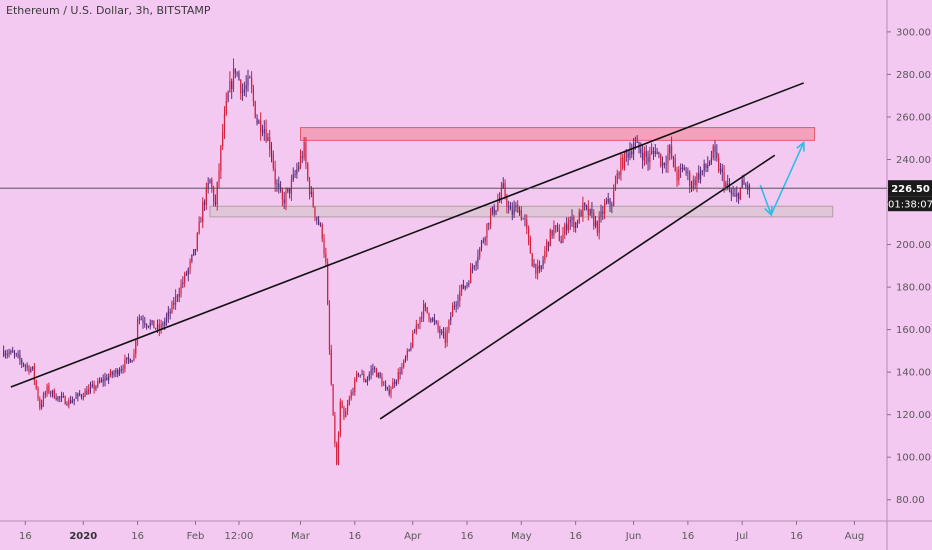 This screenshot has width=932, height=550. I want to click on current-price-label: 226.50, so click(910, 189).